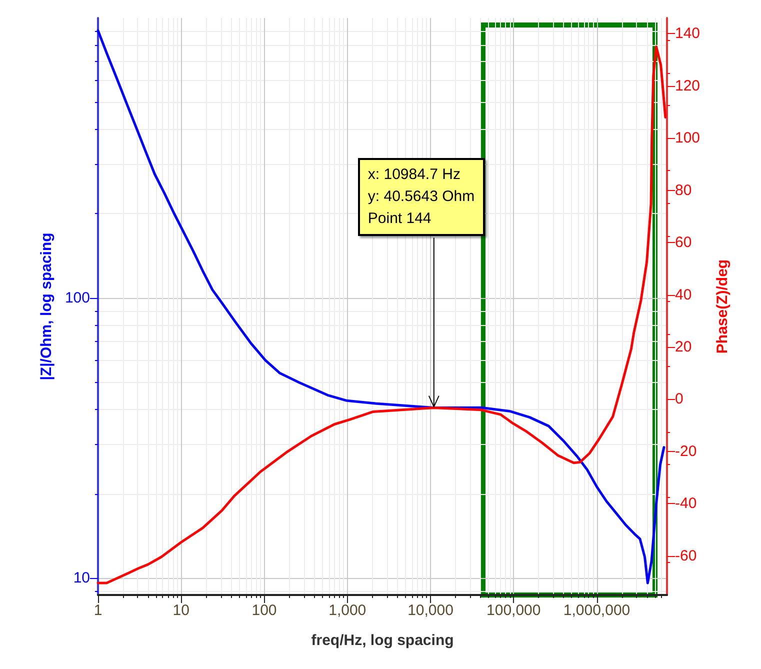 This screenshot has width=761, height=669. Describe the element at coordinates (686, 451) in the screenshot. I see `y2-tick-label: -20` at that location.